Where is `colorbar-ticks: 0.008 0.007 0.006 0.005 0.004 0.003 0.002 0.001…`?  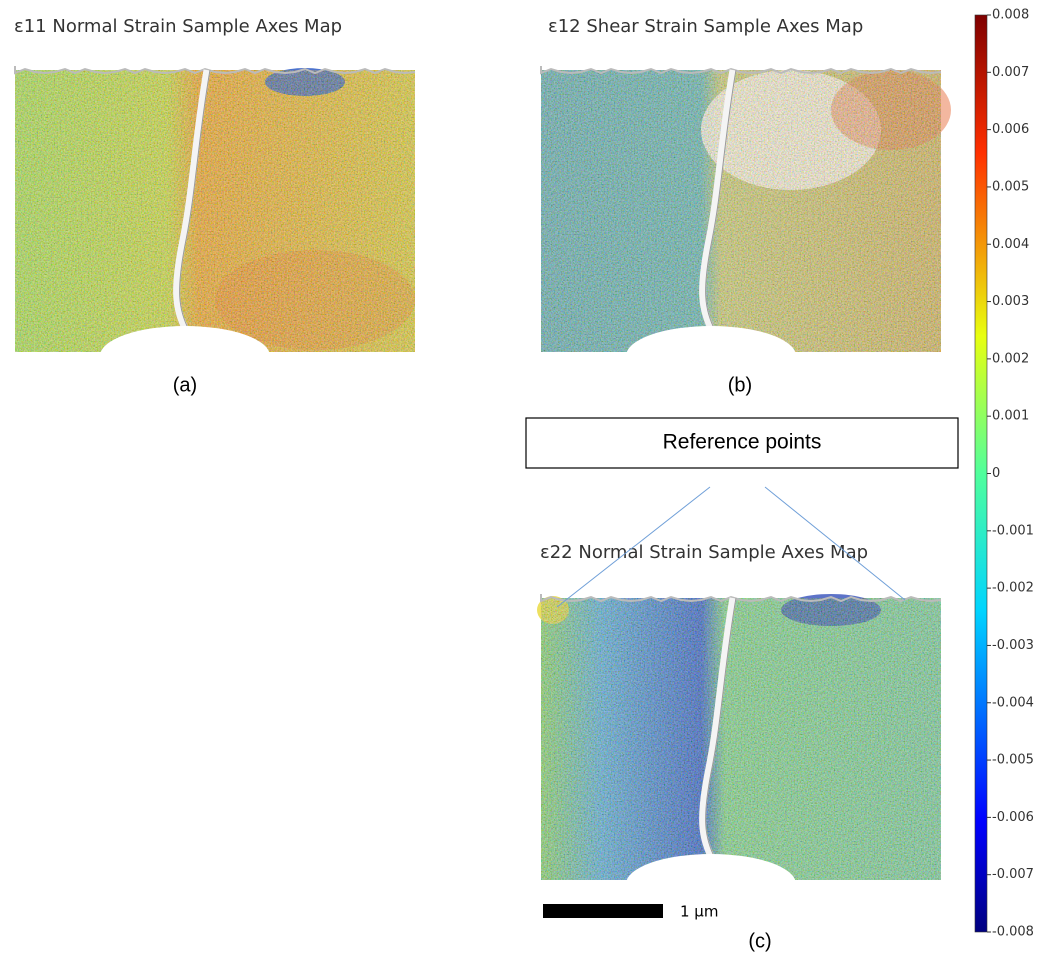 colorbar-ticks: 0.008 0.007 0.006 0.005 0.004 0.003 0.002 0.001… is located at coordinates (1010, 474).